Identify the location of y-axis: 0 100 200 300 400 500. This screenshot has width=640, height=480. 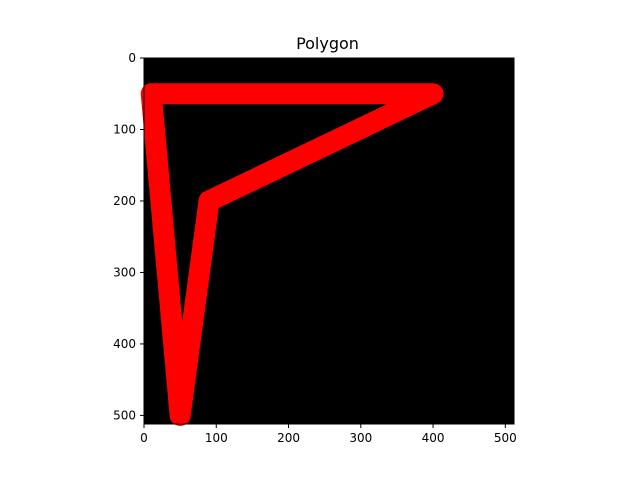
(128, 236).